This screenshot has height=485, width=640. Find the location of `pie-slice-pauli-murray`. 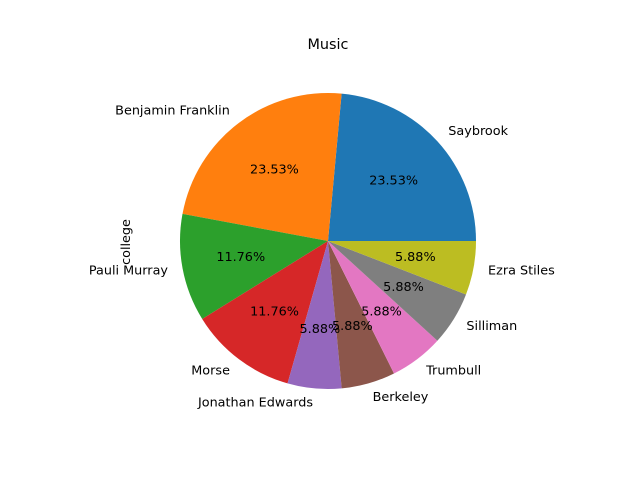

pie-slice-pauli-murray is located at coordinates (254, 266).